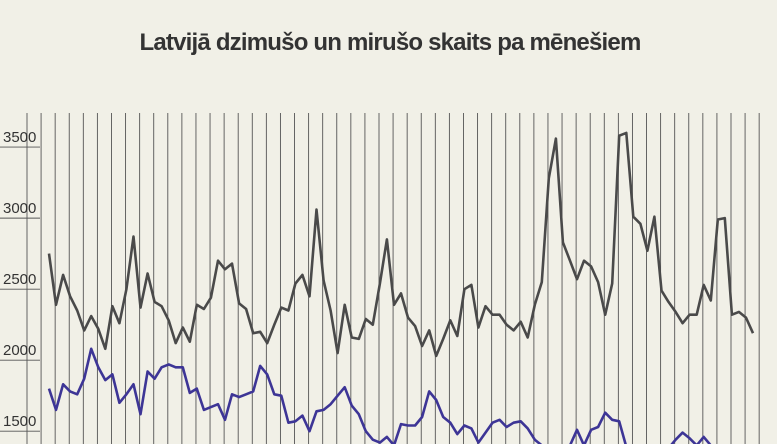  Describe the element at coordinates (19, 421) in the screenshot. I see `y-tick-label: 1500` at that location.